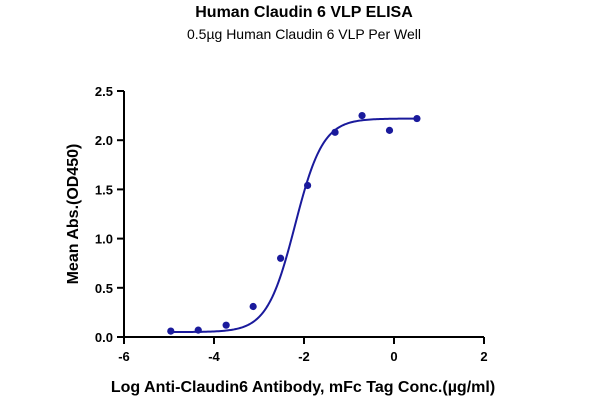 The height and width of the screenshot is (400, 600). Describe the element at coordinates (304, 356) in the screenshot. I see `x-tick-label: -2` at that location.